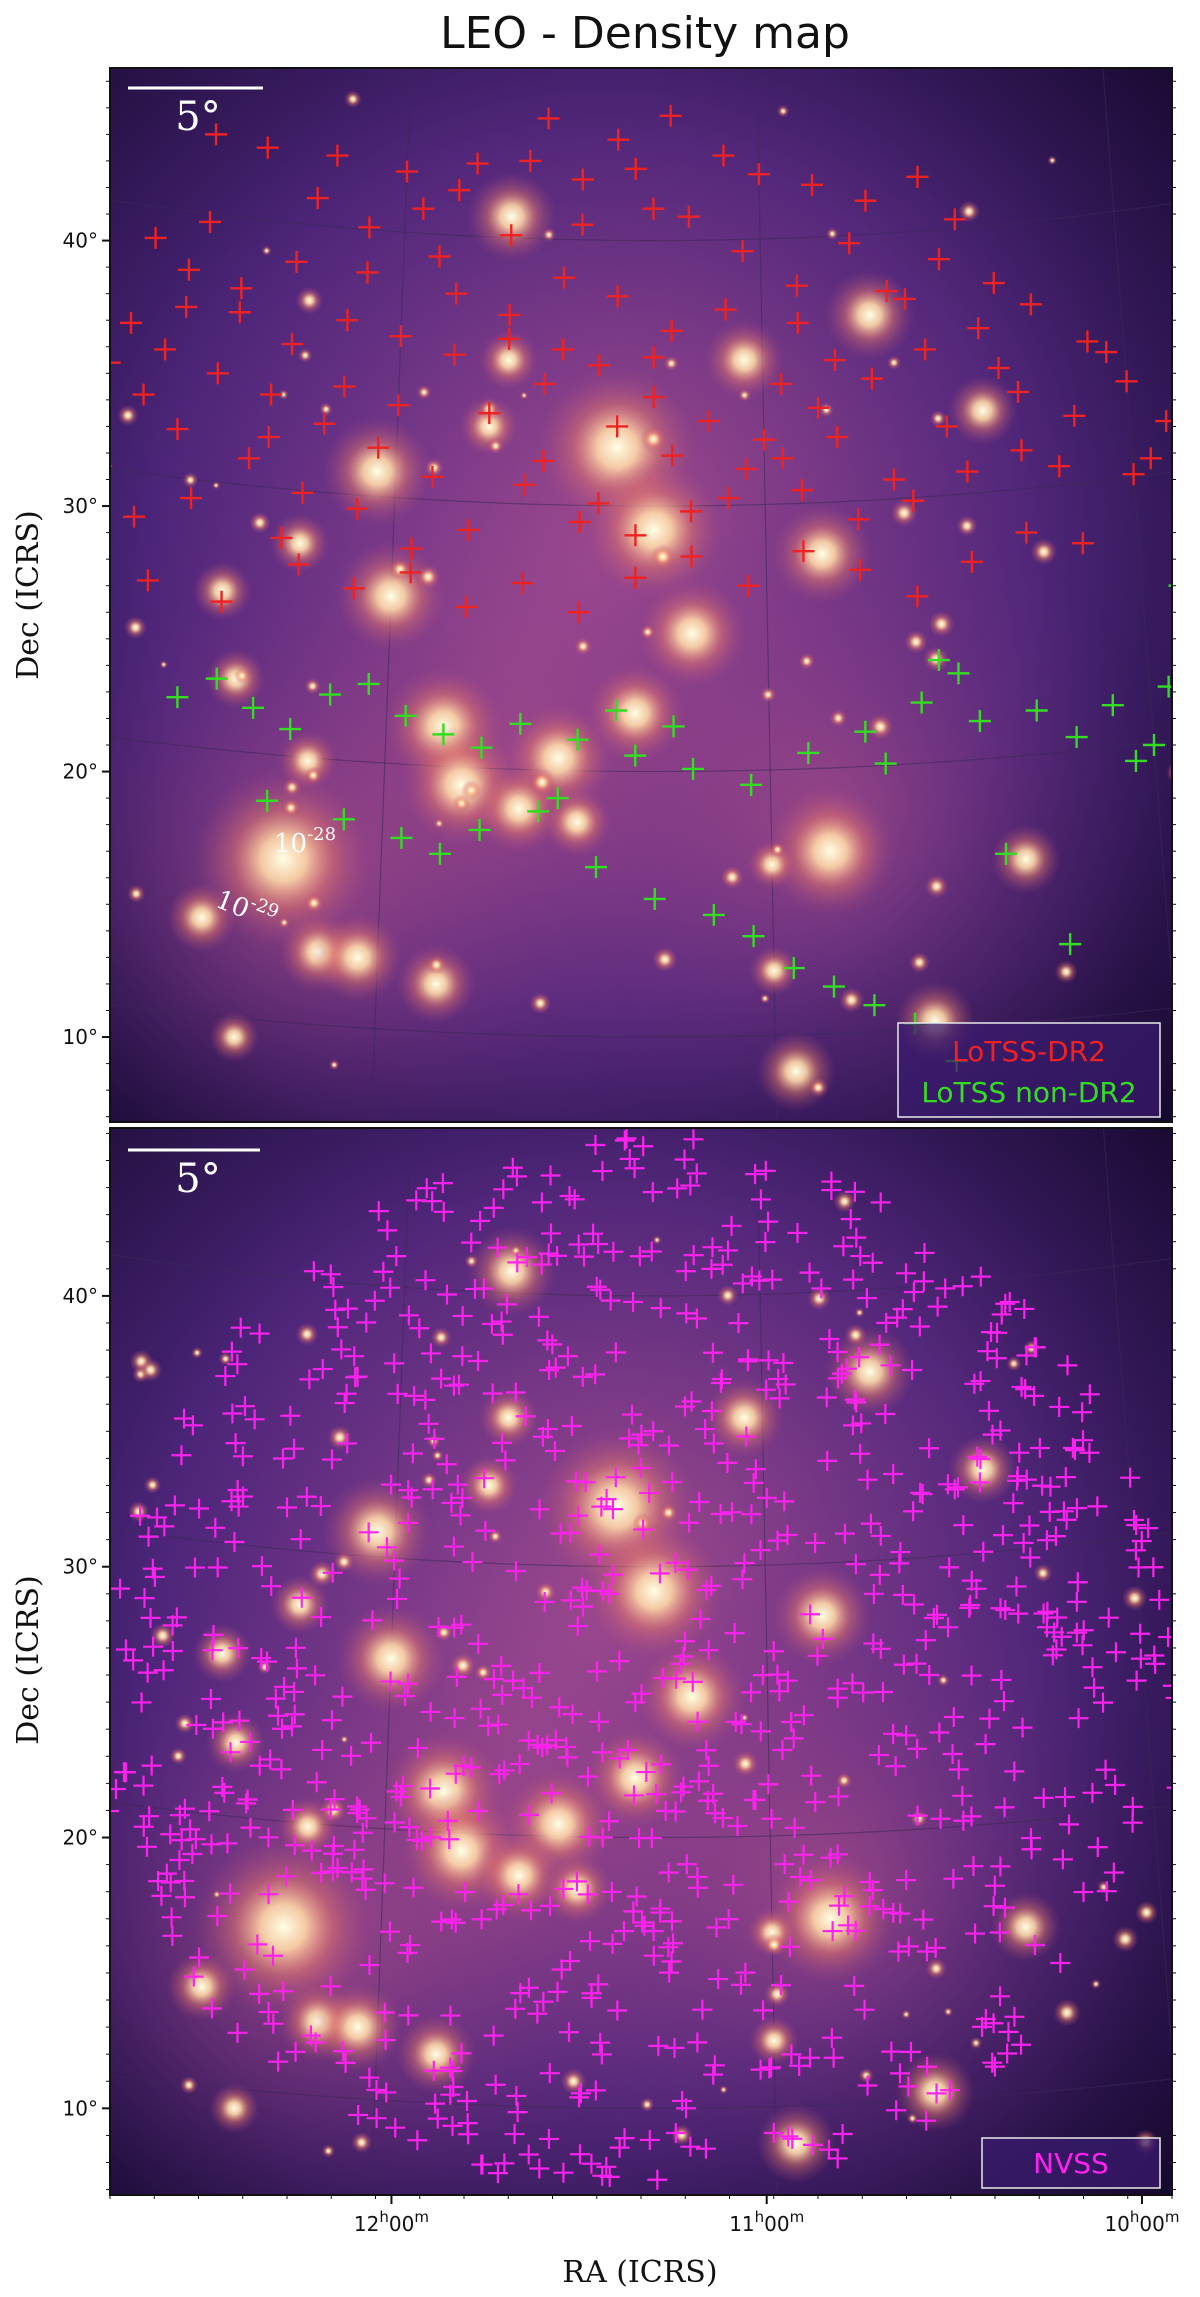  I want to click on top-scalebar-label: 5°, so click(197, 117).